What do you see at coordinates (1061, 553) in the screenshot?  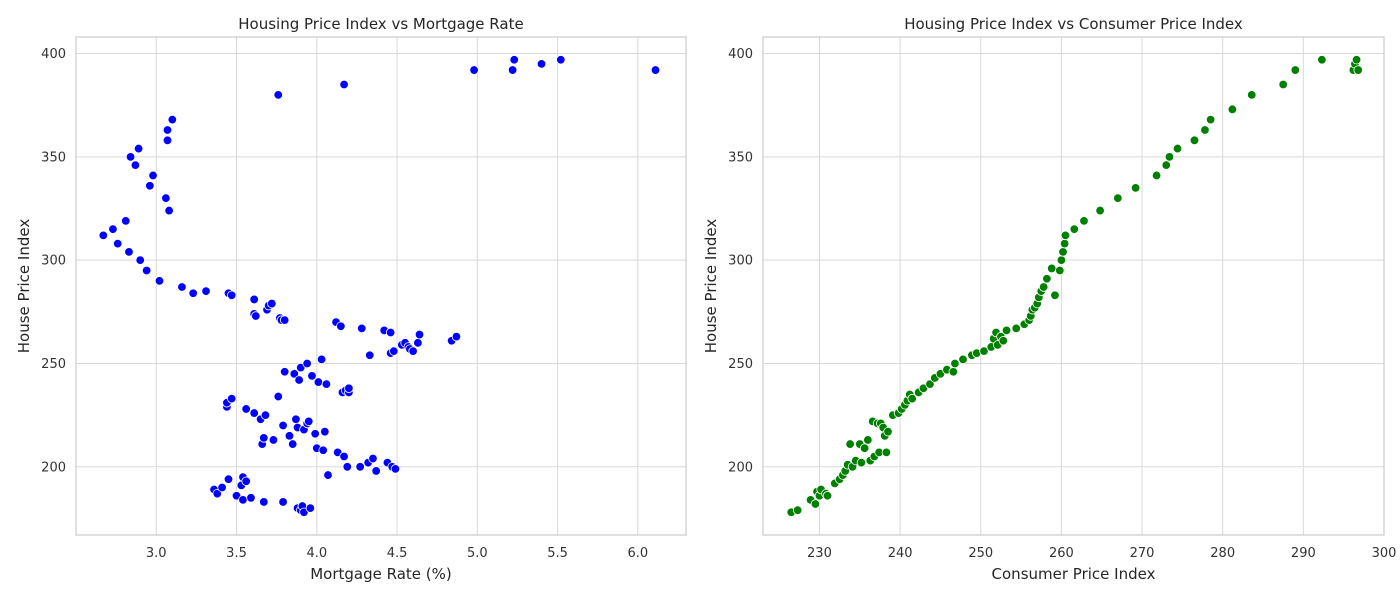 I see `x-tick-label: 260` at bounding box center [1061, 553].